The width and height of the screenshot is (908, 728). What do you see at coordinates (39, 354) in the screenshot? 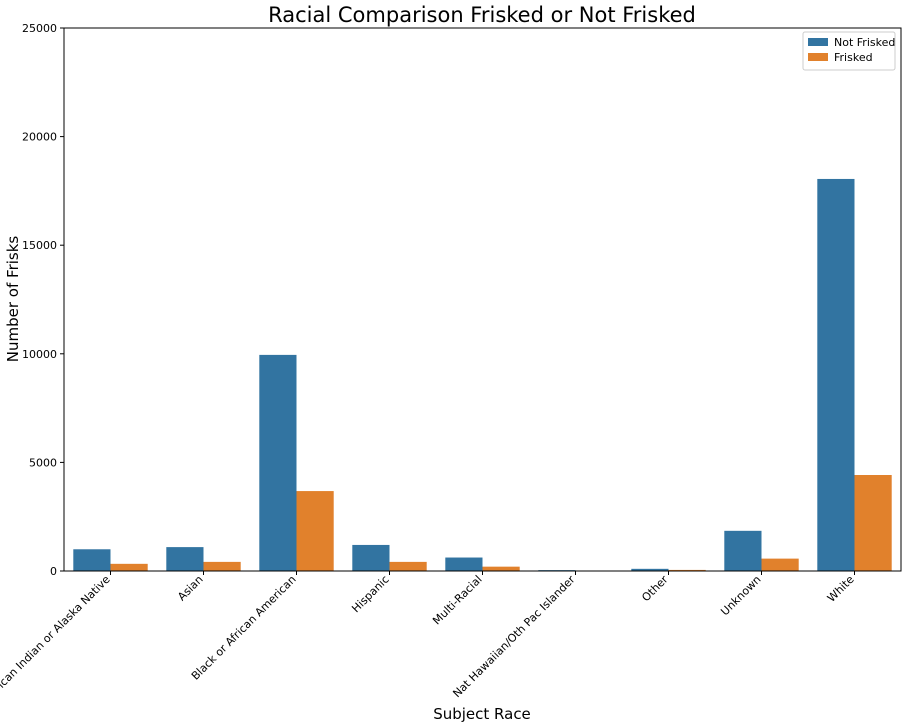
I see `y-tick-label: 10000` at bounding box center [39, 354].